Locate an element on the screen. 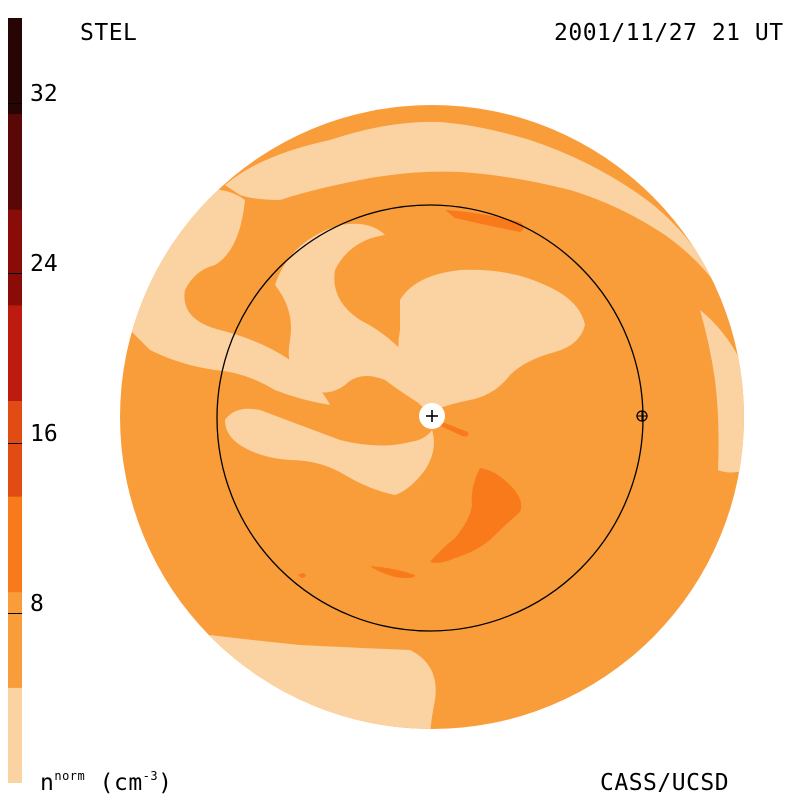 The height and width of the screenshot is (800, 800). light-region-right-edge is located at coordinates (722, 391).